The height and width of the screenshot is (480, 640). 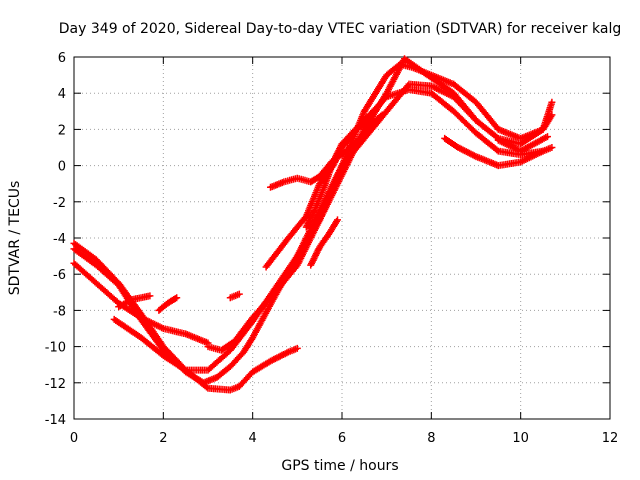 What do you see at coordinates (62, 58) in the screenshot?
I see `y-tick-label: 6` at bounding box center [62, 58].